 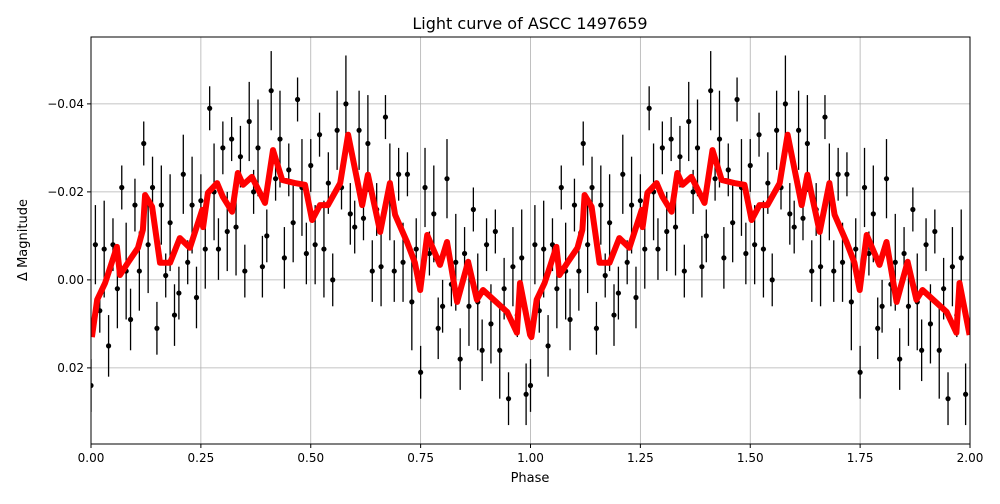 What do you see at coordinates (201, 458) in the screenshot?
I see `x-tick-label: 0.25` at bounding box center [201, 458].